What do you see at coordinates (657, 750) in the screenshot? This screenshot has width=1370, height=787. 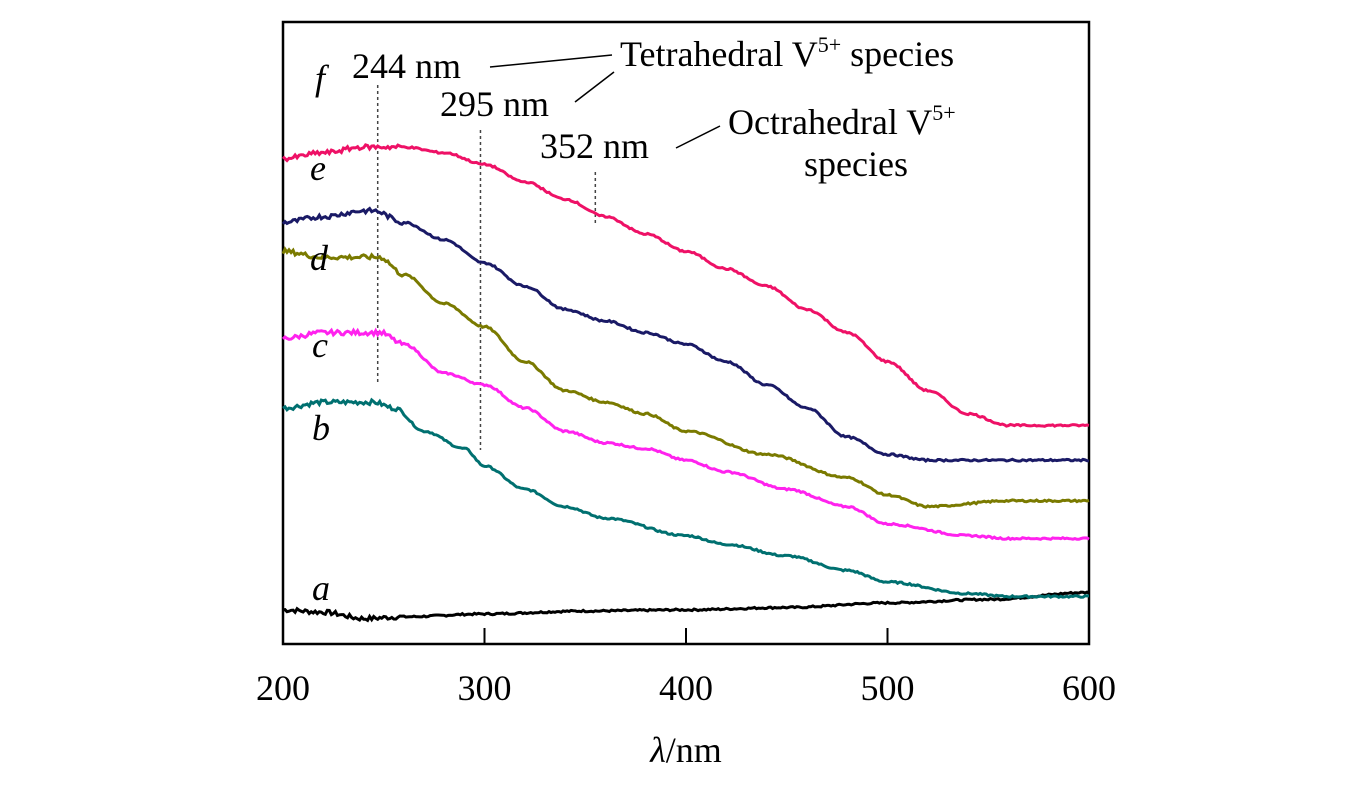 I see `x-axis-symbol: λ` at bounding box center [657, 750].